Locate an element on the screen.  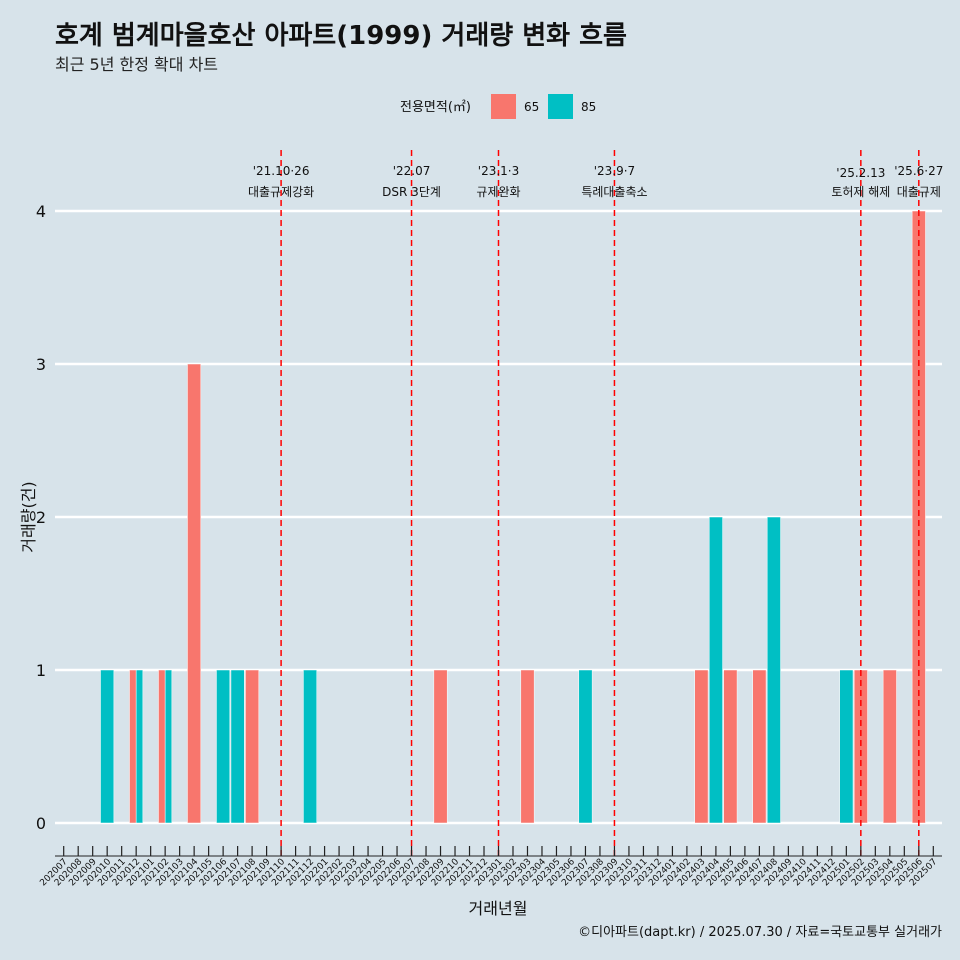
chart-subtitle: 최근 5년 한정 확대 차트 is located at coordinates (136, 64).